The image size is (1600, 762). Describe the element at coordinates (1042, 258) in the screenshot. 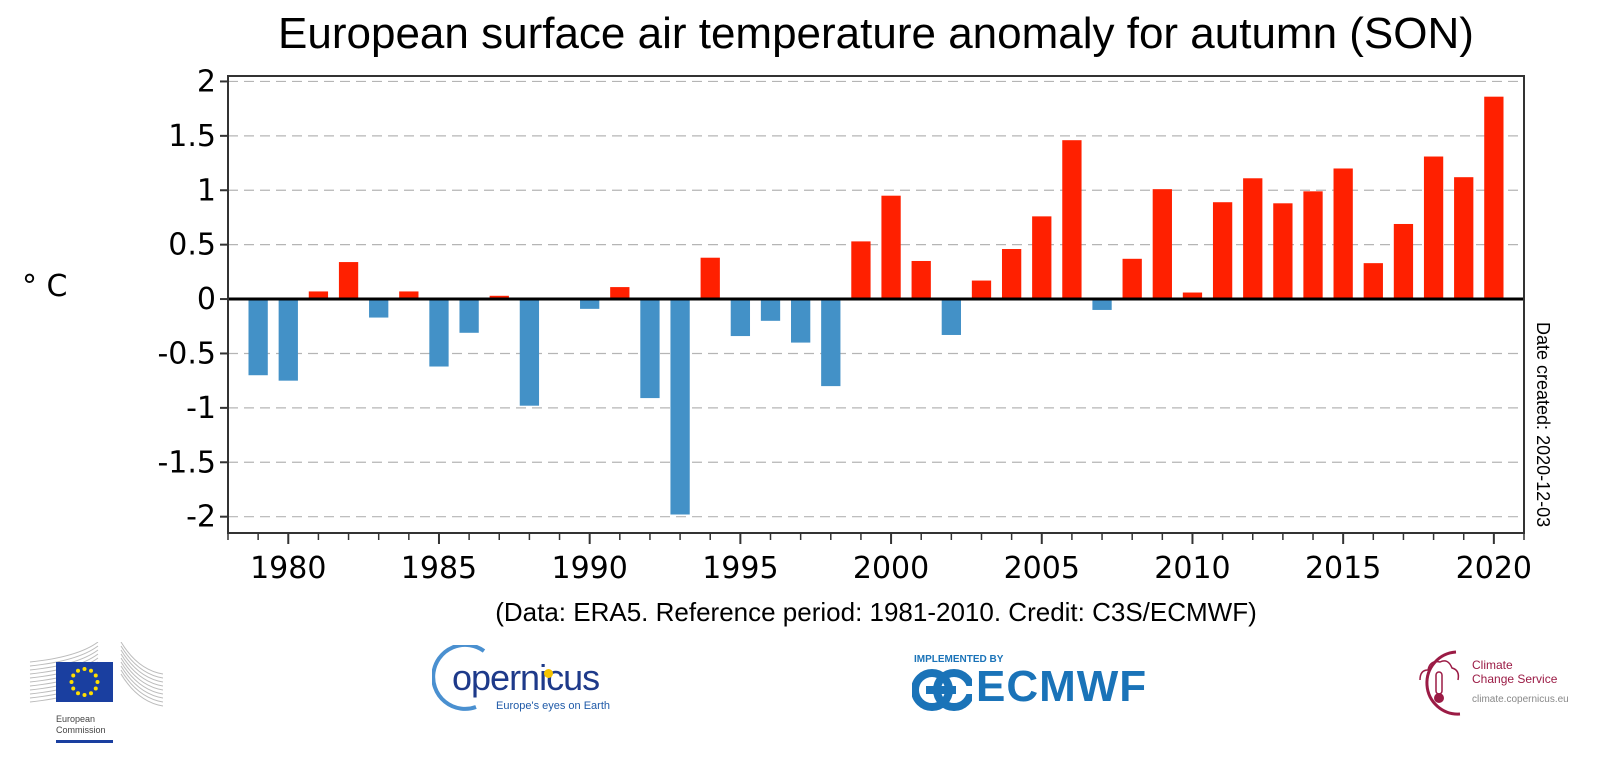

I see `bar-2005` at that location.